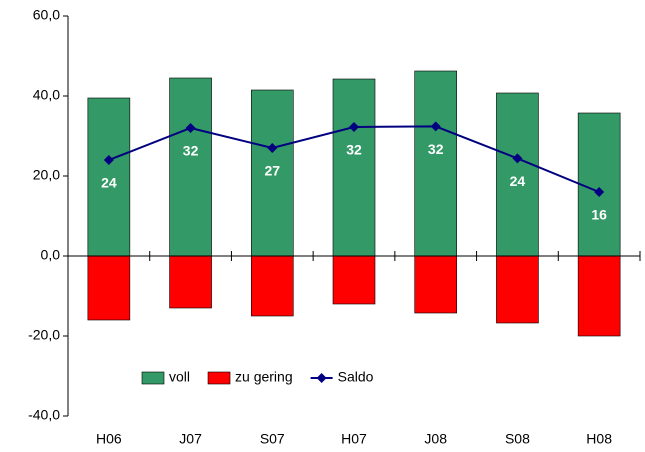 The width and height of the screenshot is (645, 452). I want to click on y-tick-label: 60,0, so click(46, 15).